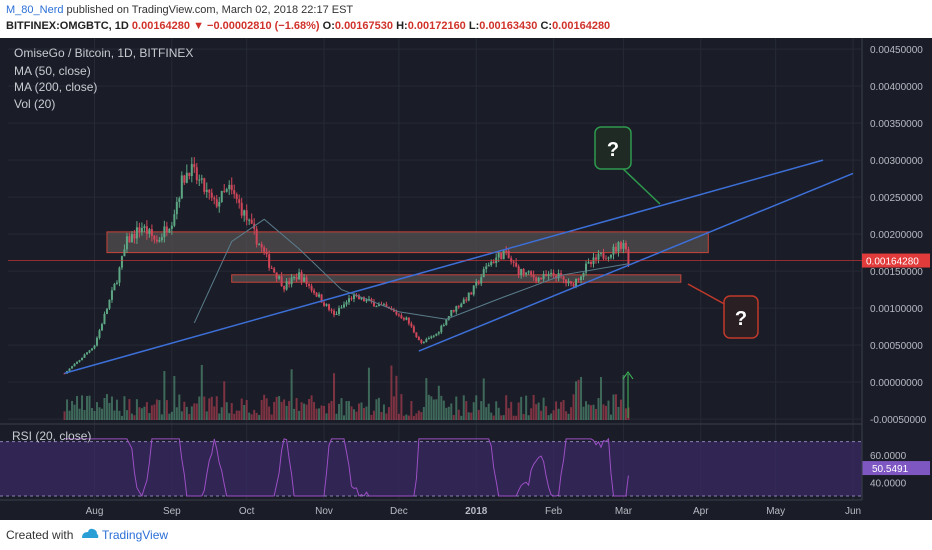  Describe the element at coordinates (890, 469) in the screenshot. I see `rsi-current-label: 50.5491` at that location.